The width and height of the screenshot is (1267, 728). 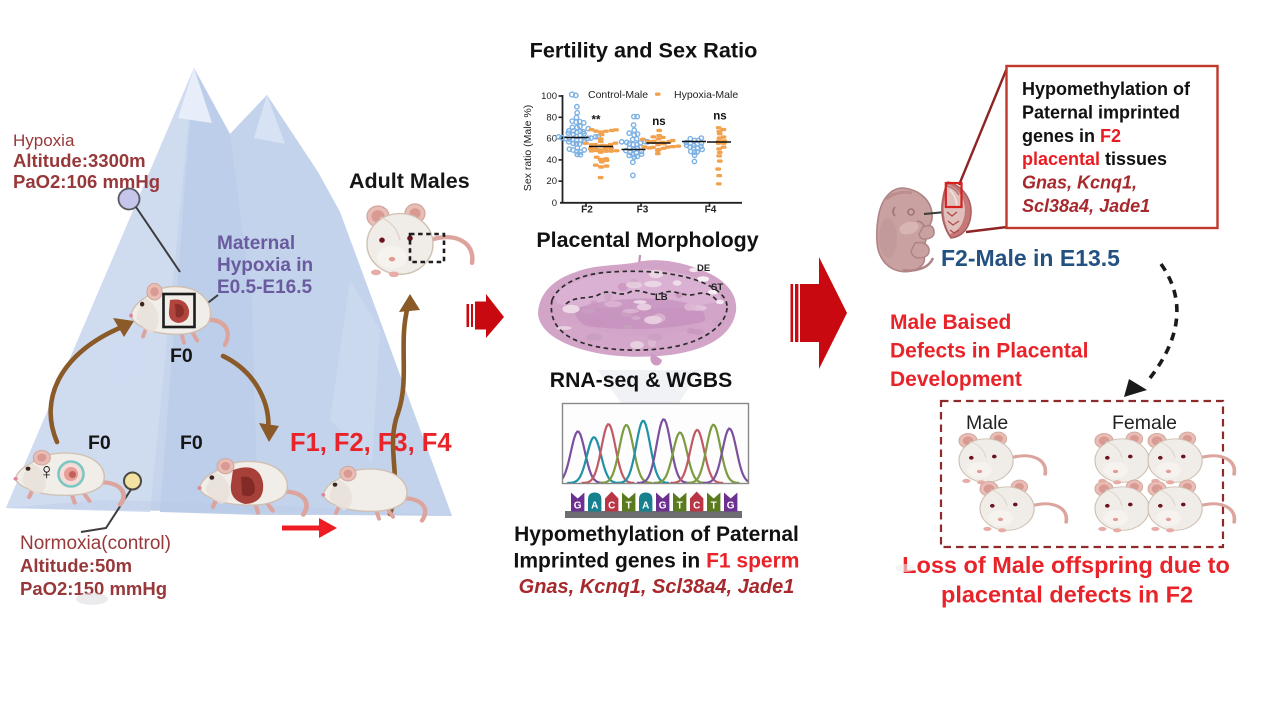 I want to click on svg-text: 100, so click(x=549, y=96).